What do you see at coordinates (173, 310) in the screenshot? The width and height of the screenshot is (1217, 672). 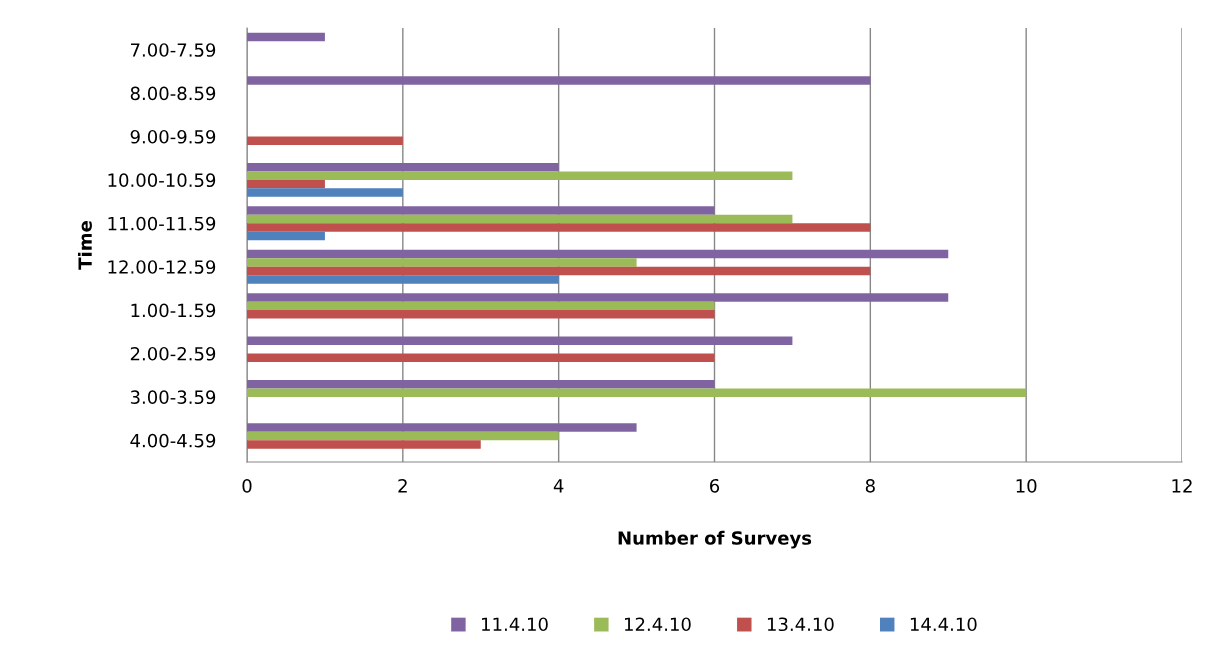 I see `y-tick-label: 1.00-1.59` at bounding box center [173, 310].